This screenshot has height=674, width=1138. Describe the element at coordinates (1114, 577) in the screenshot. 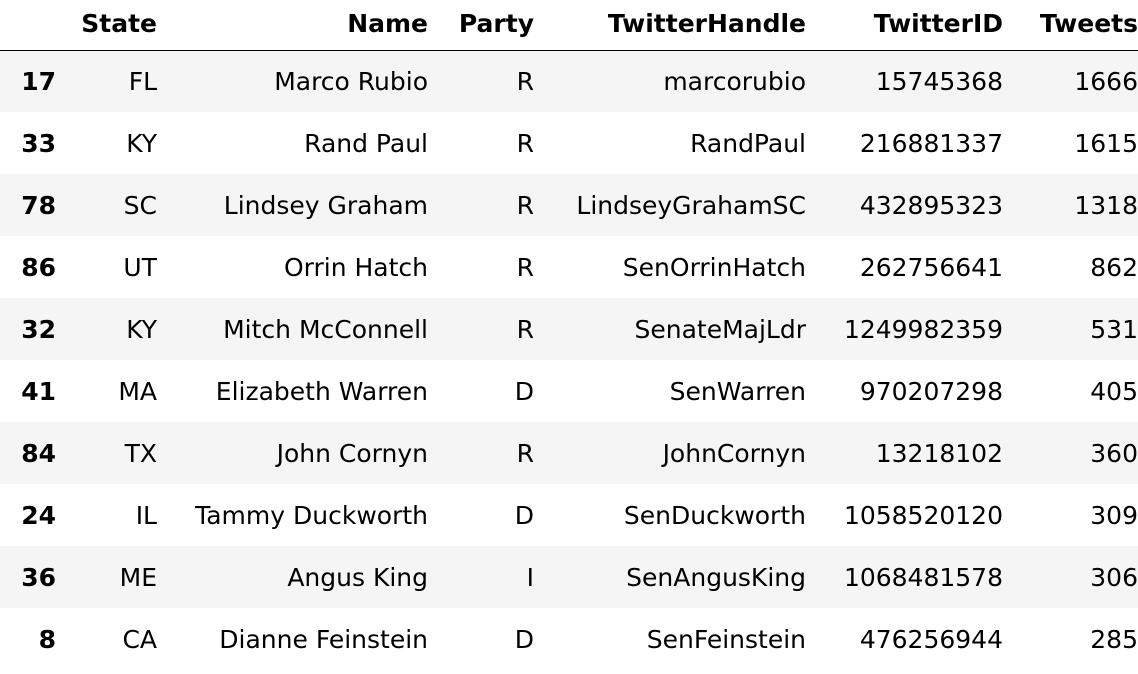

I see `cell-tweets: 306` at that location.